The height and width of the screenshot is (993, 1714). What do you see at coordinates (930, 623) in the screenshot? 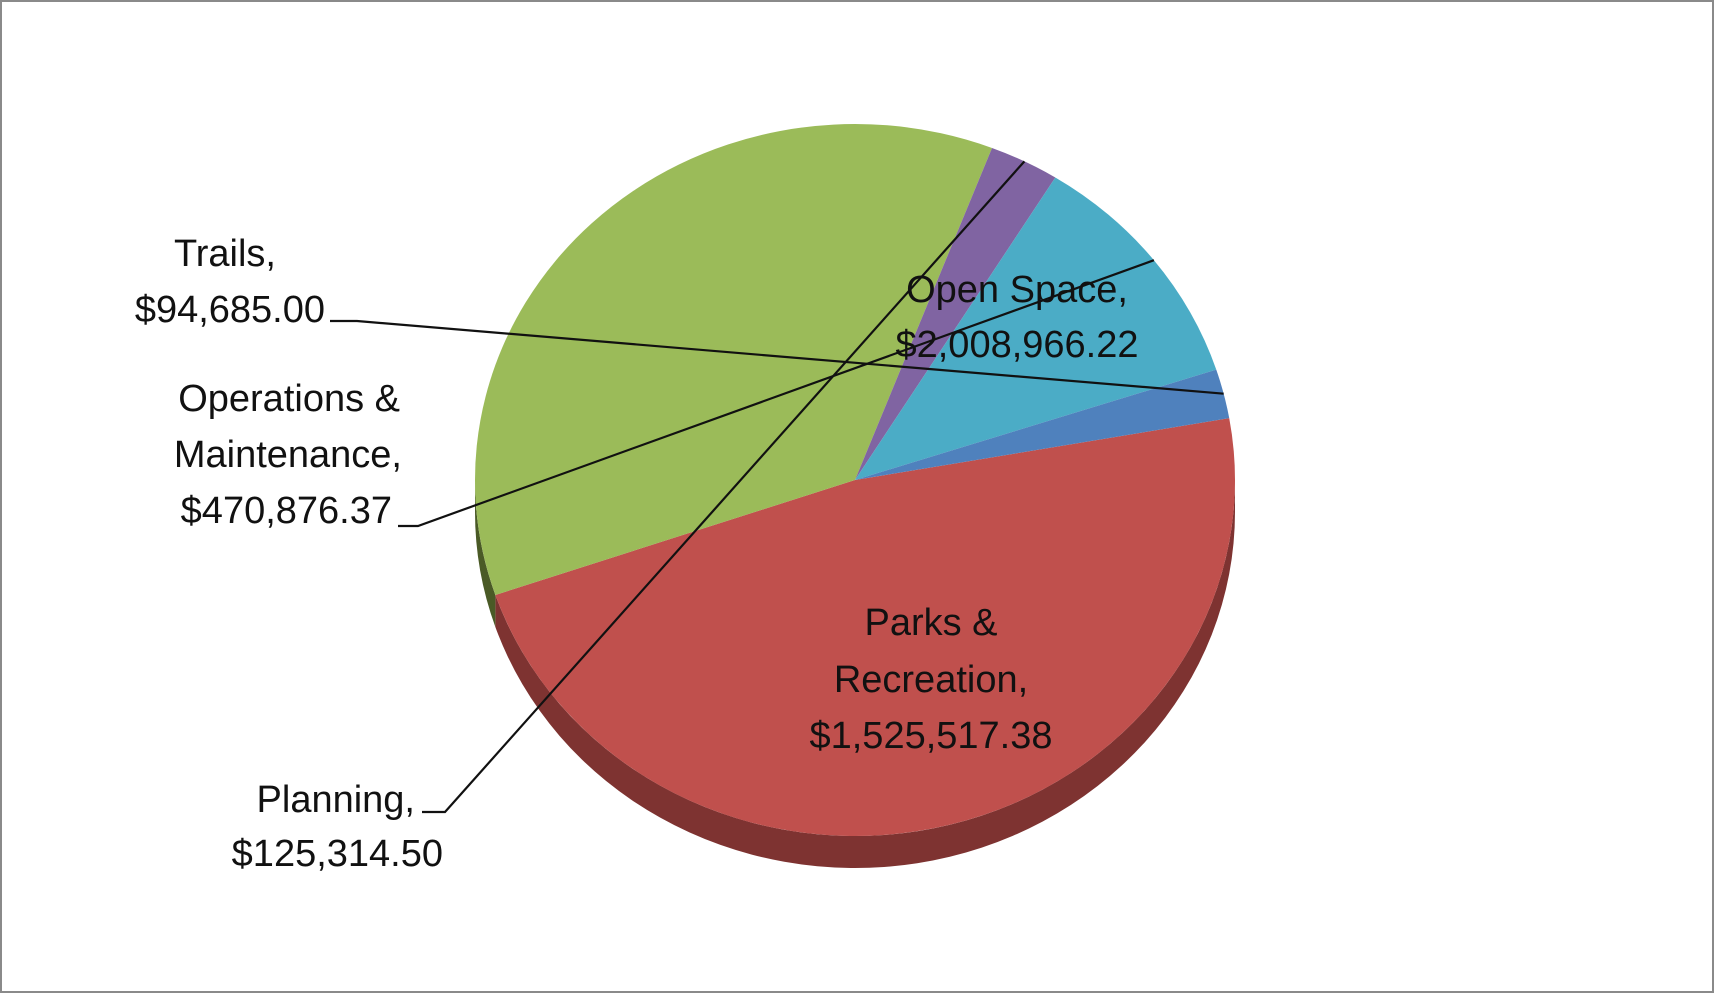
I see `label-parks-name-line1: Parks &` at bounding box center [930, 623].